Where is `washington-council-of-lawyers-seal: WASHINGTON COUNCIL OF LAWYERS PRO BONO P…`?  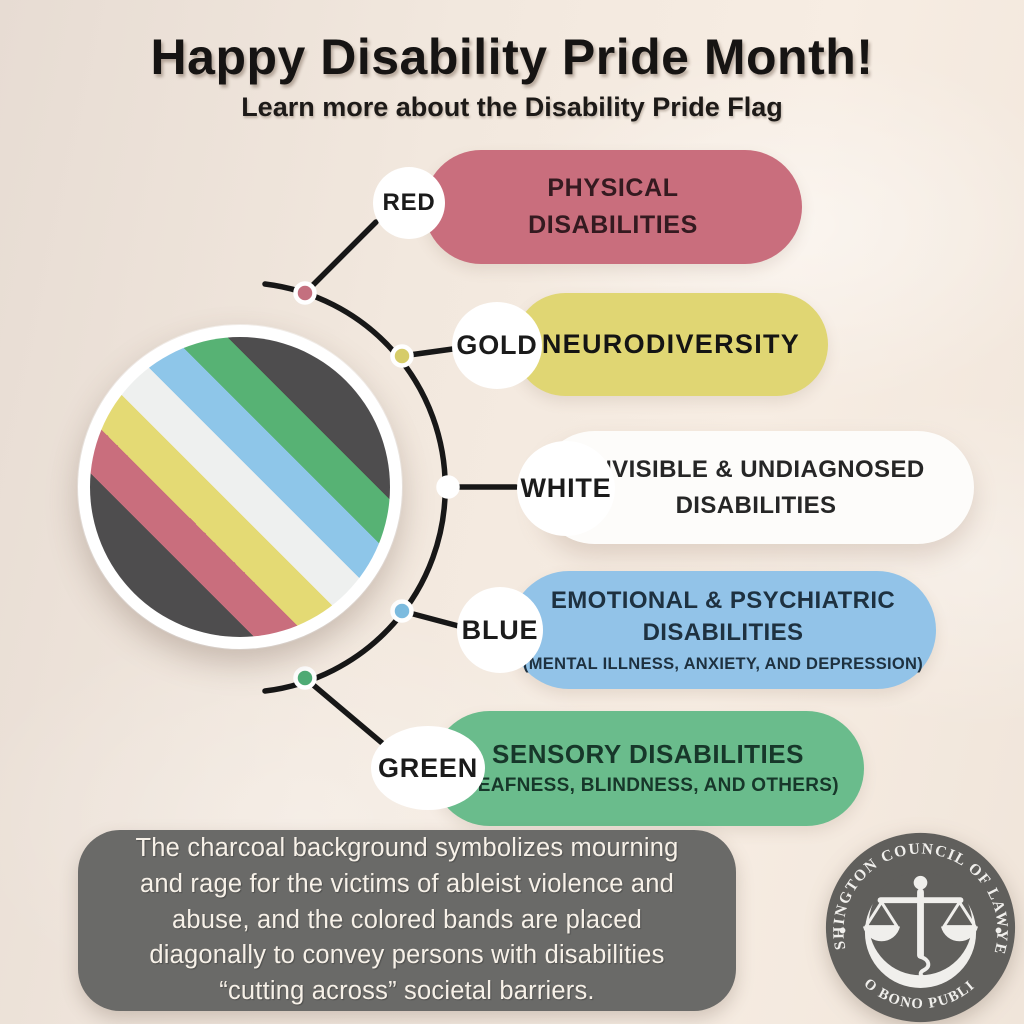 washington-council-of-lawyers-seal: WASHINGTON COUNCIL OF LAWYERS PRO BONO P… is located at coordinates (919, 926).